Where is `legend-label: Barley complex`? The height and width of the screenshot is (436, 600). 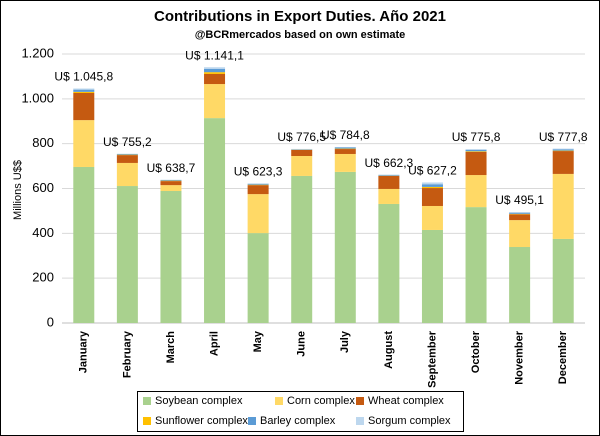
legend-label: Barley complex is located at coordinates (298, 421).